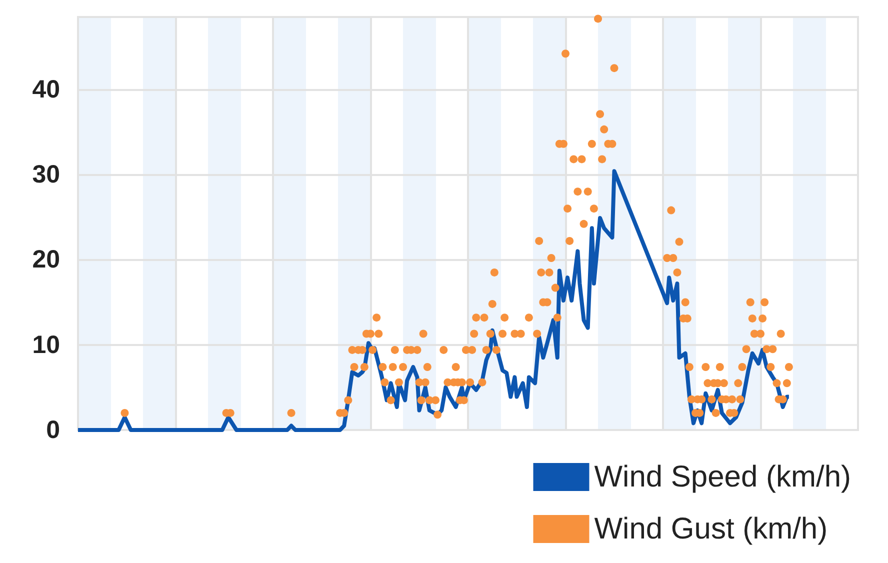  What do you see at coordinates (46, 260) in the screenshot?
I see `y-tick-label: 20` at bounding box center [46, 260].